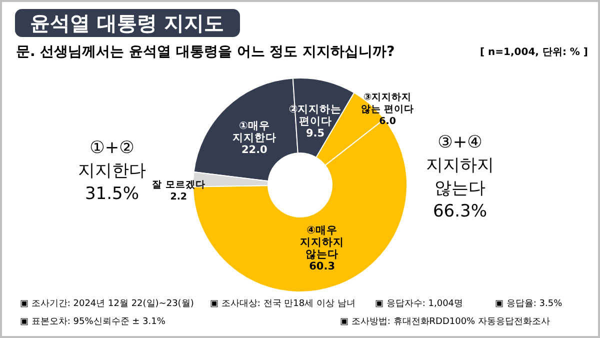 This screenshot has width=600, height=338. Describe the element at coordinates (254, 150) in the screenshot. I see `data-label: 22.0` at that location.